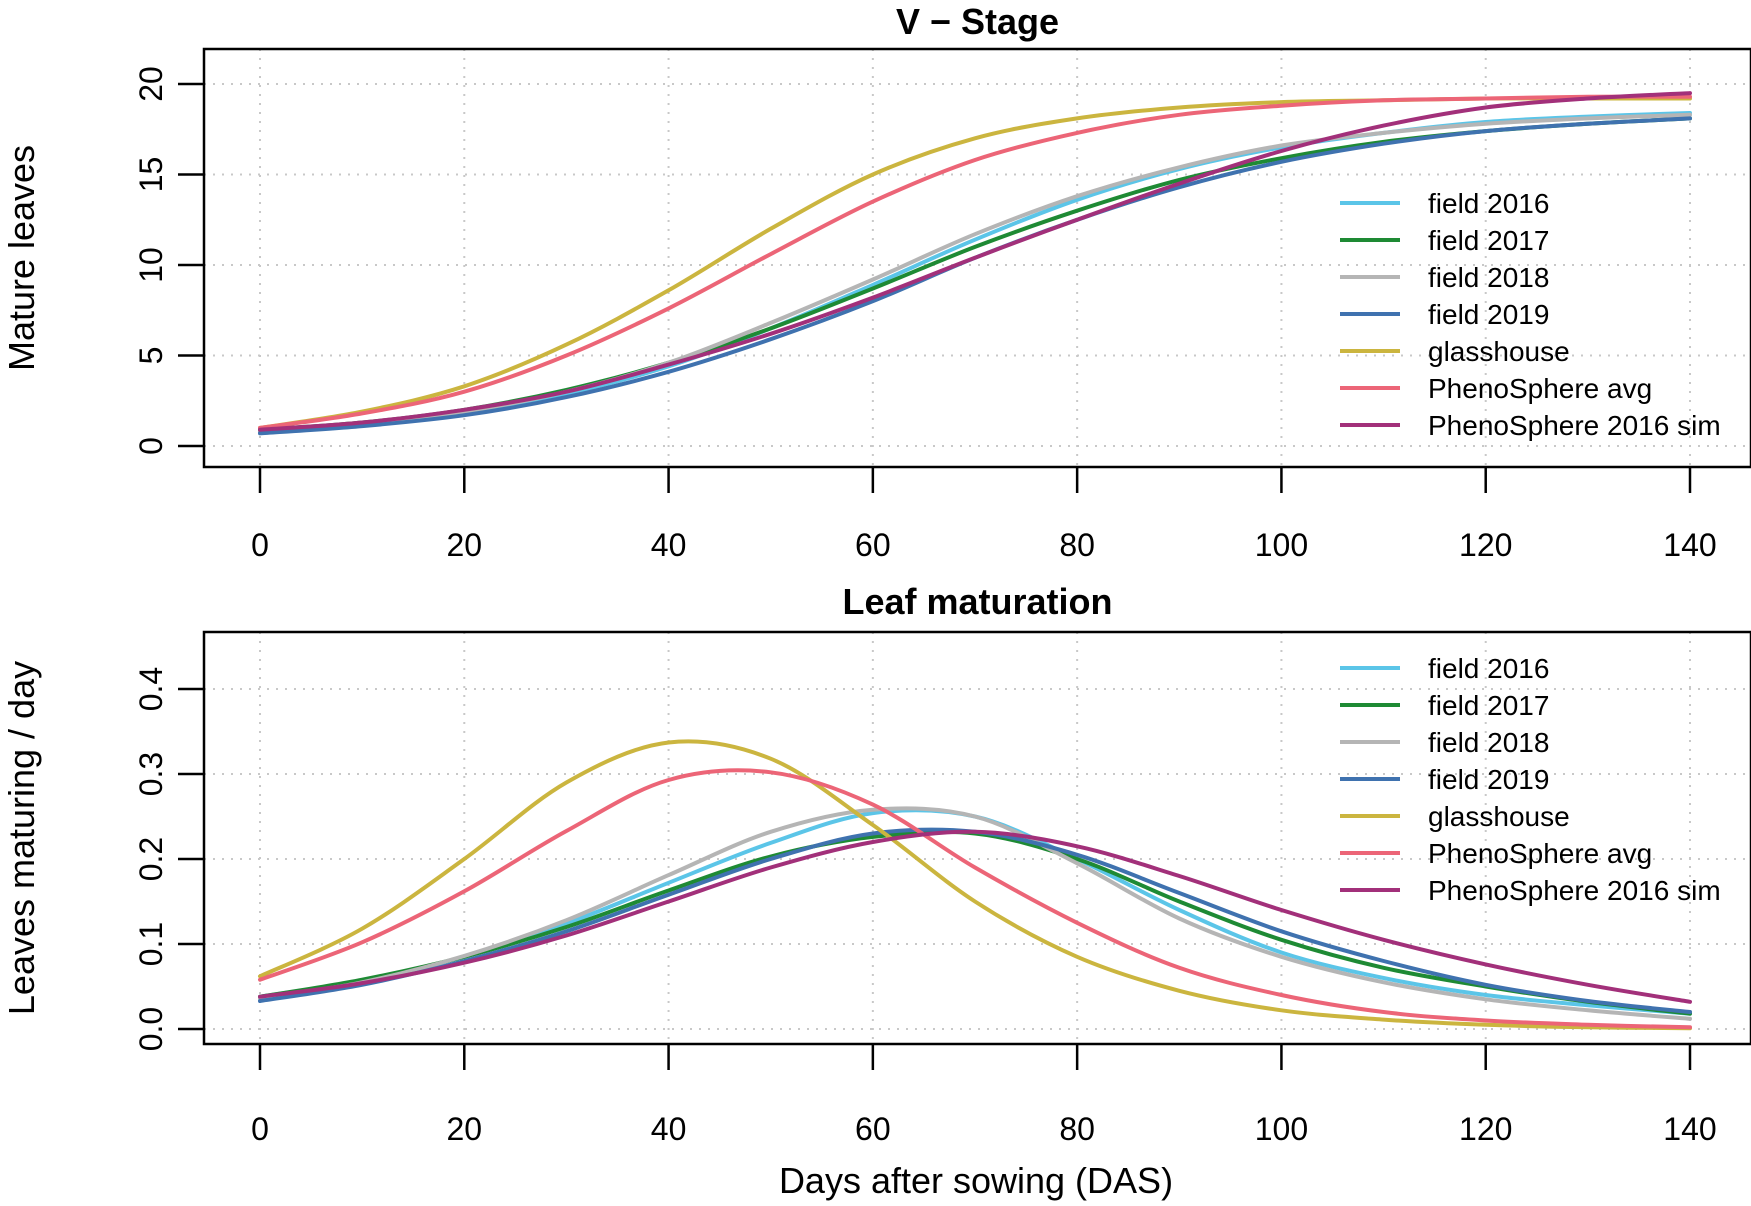  Describe the element at coordinates (151, 84) in the screenshot. I see `y-tick-label: 20` at that location.